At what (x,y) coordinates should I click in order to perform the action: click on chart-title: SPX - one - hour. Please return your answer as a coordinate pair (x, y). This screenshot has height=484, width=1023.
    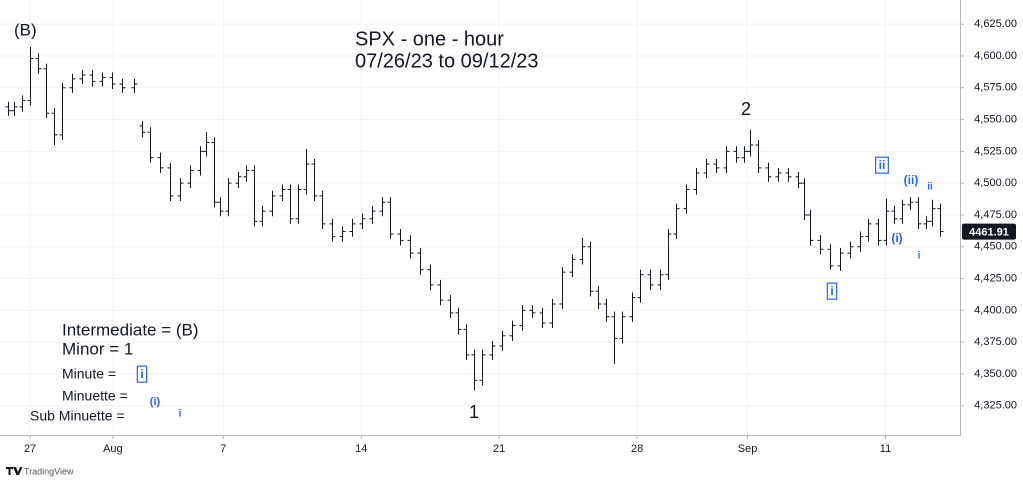
    Looking at the image, I should click on (429, 39).